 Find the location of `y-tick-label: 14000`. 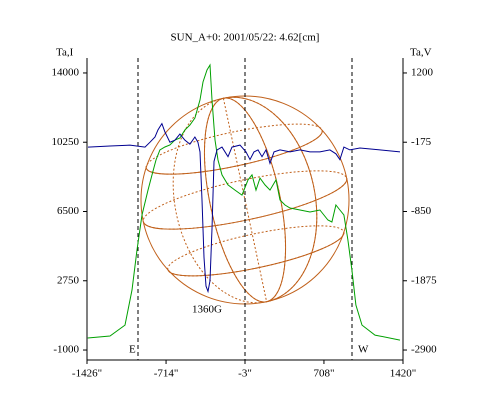

y-tick-label: 14000 is located at coordinates (66, 72).